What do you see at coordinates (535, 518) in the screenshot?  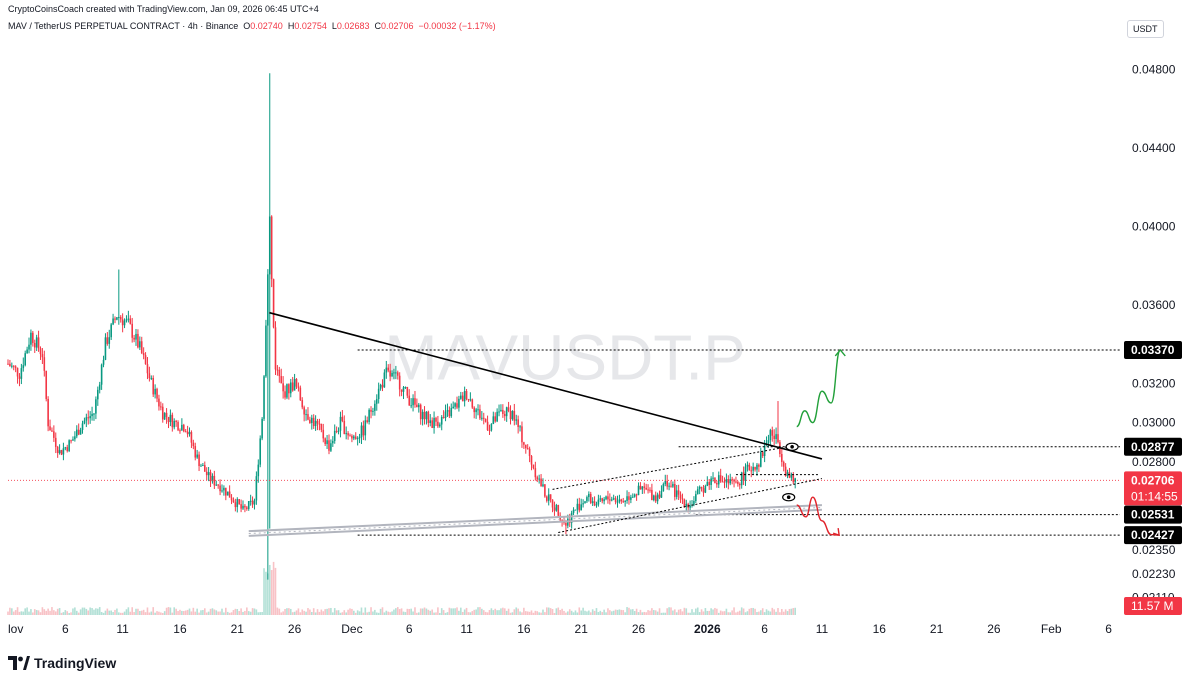 I see `support-channel-line` at bounding box center [535, 518].